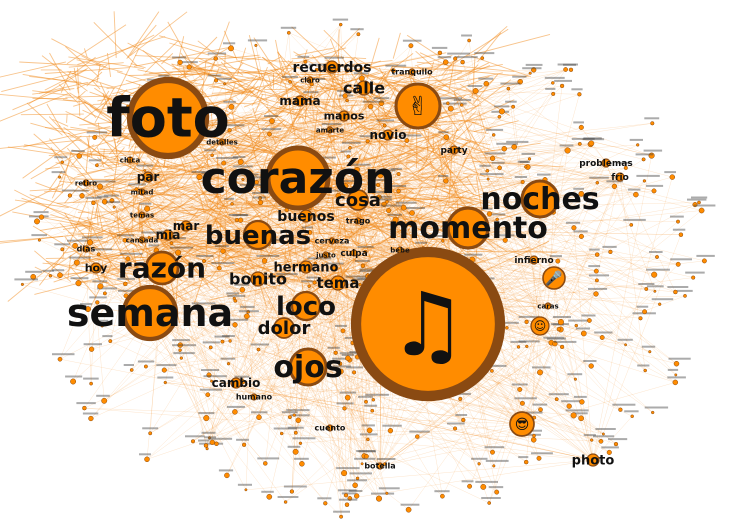 The width and height of the screenshot is (734, 529). I want to click on node-mia, so click(168, 235).